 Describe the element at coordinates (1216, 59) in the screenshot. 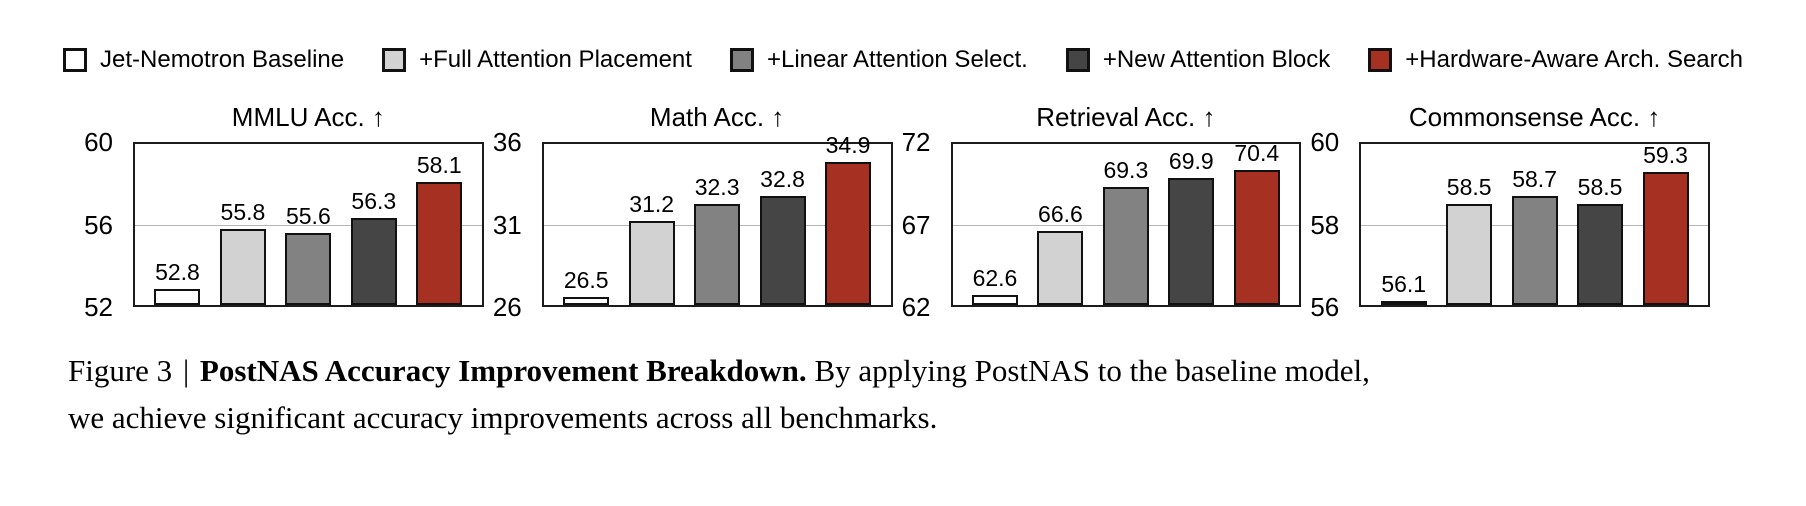

I see `legend-label: +New Attention Block` at that location.